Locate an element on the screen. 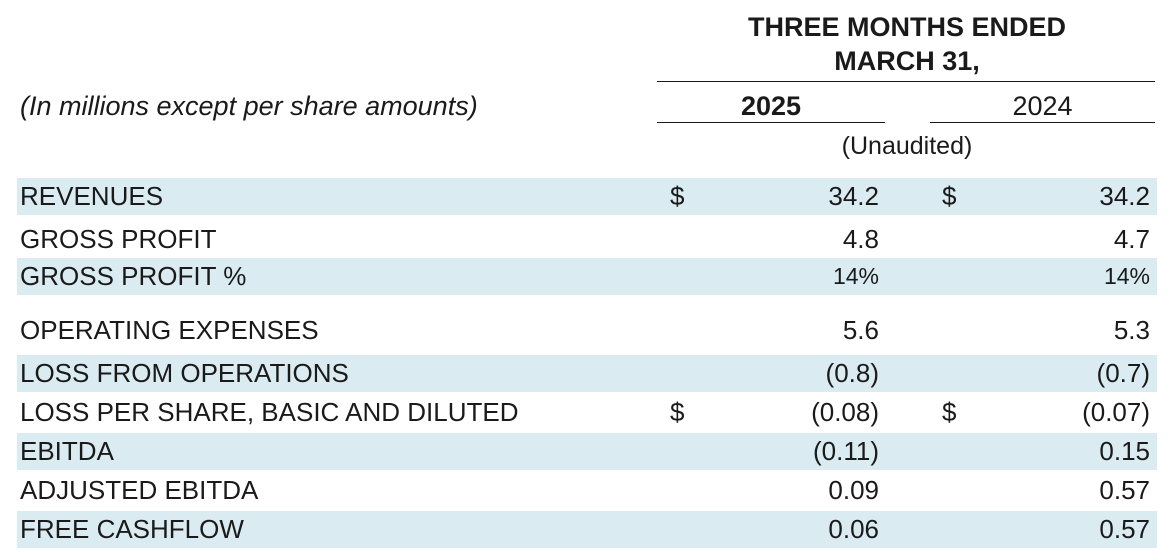  row-label: LOSS FROM OPERATIONS is located at coordinates (184, 373).